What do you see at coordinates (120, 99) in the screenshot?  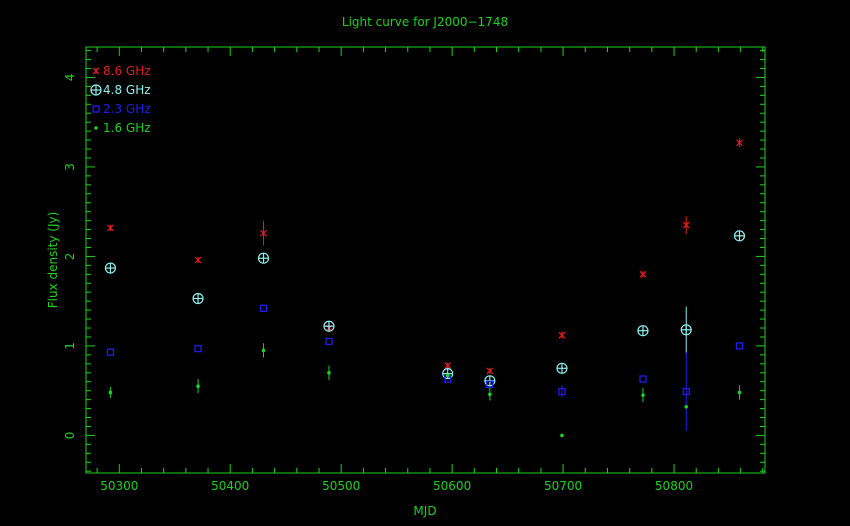 I see `legend: 8.6 GHz 4.8 GHz 2.3 GHz 1.6 GHz` at bounding box center [120, 99].